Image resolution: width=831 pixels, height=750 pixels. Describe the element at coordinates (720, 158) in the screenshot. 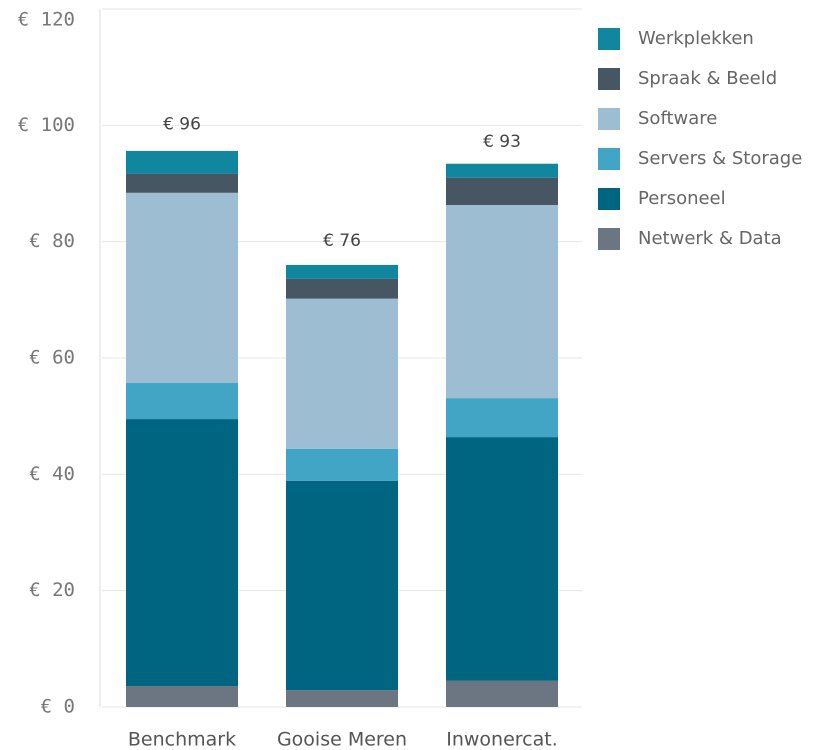

I see `legend-label: Servers & Storage` at that location.